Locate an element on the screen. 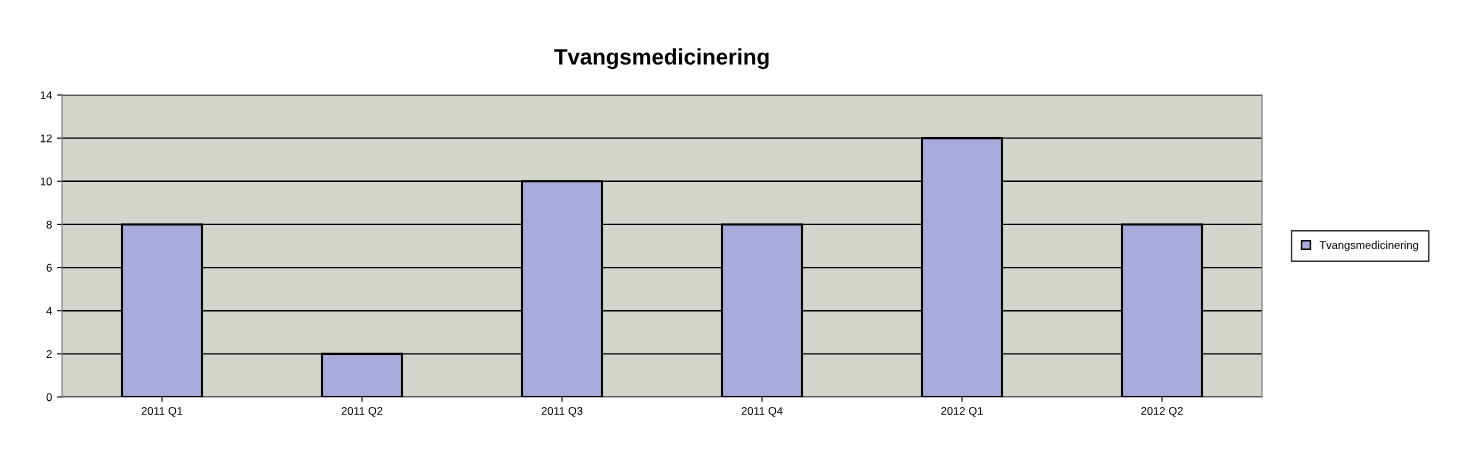 This screenshot has width=1467, height=449. legend-label: Tvangsmedicinering is located at coordinates (1369, 246).